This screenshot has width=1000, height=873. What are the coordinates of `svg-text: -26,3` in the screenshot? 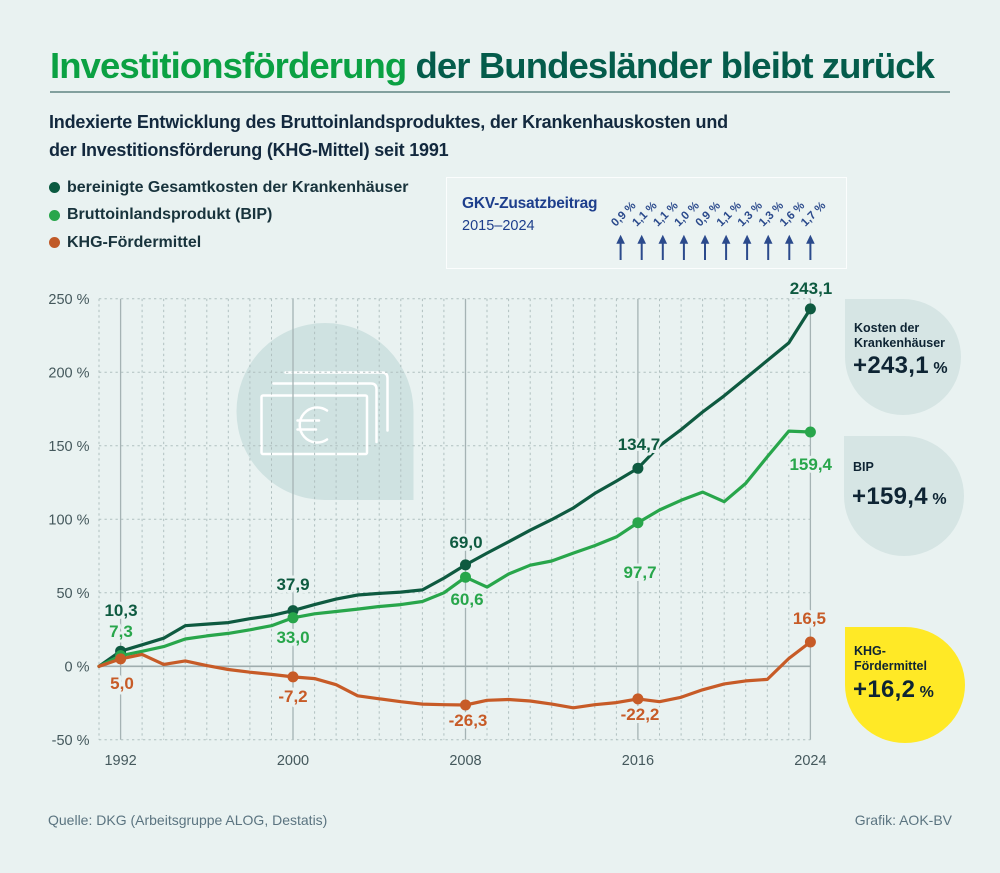 It's located at (468, 720).